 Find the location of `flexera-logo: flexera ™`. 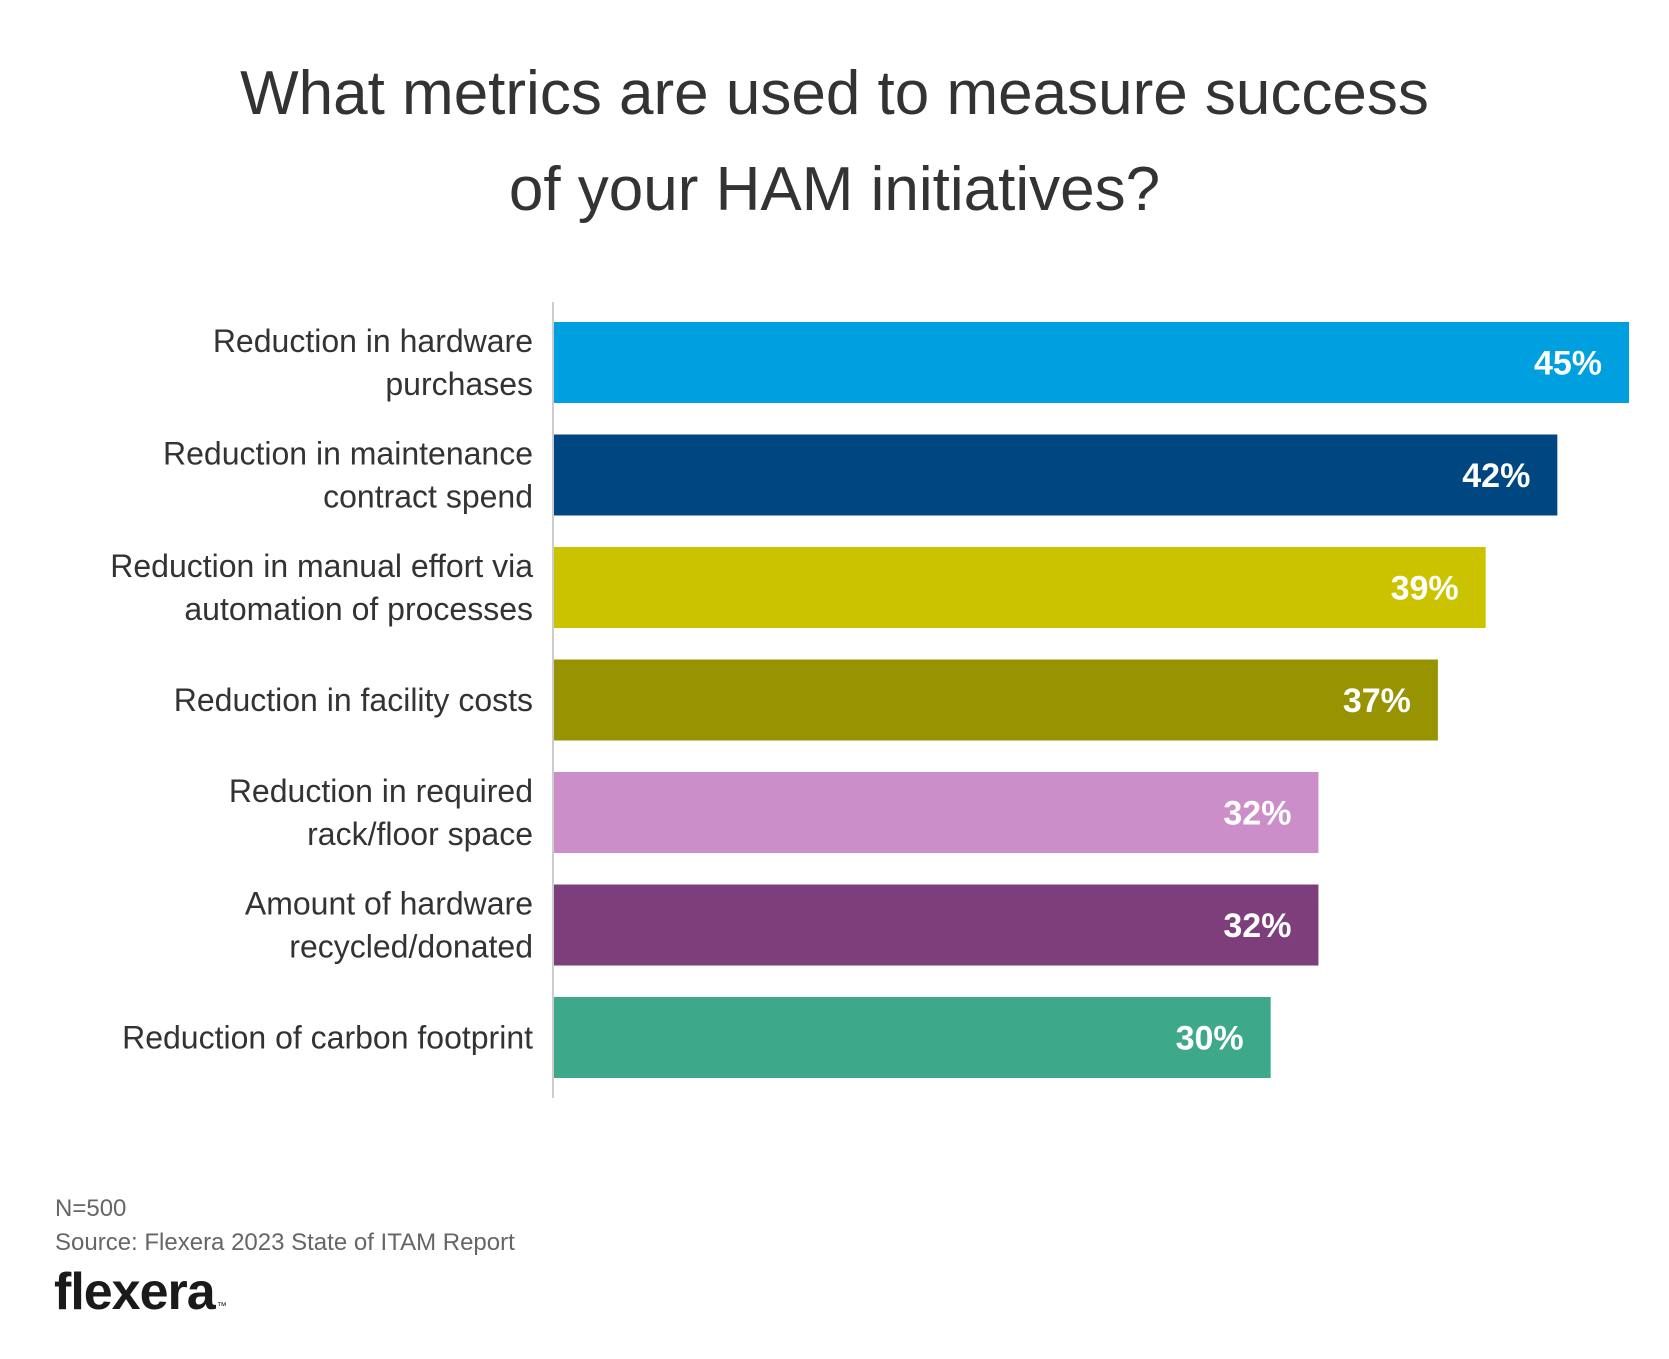

flexera-logo: flexera ™ is located at coordinates (140, 1299).